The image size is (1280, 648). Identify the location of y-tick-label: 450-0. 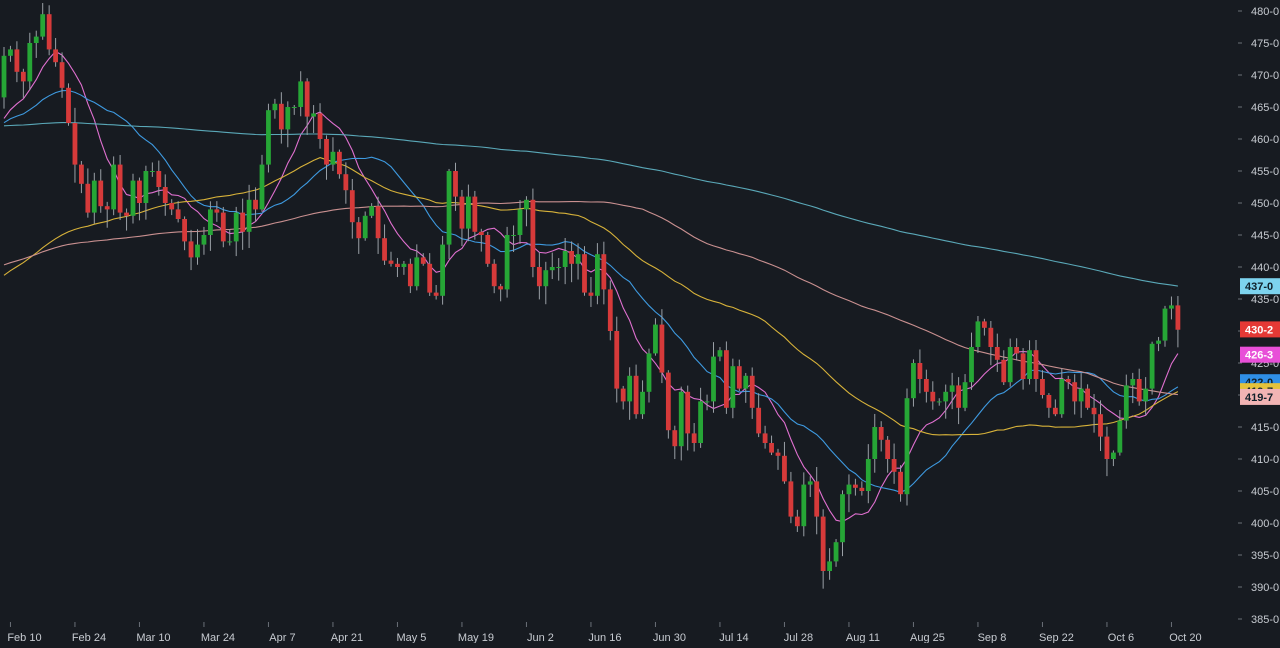
(1265, 204).